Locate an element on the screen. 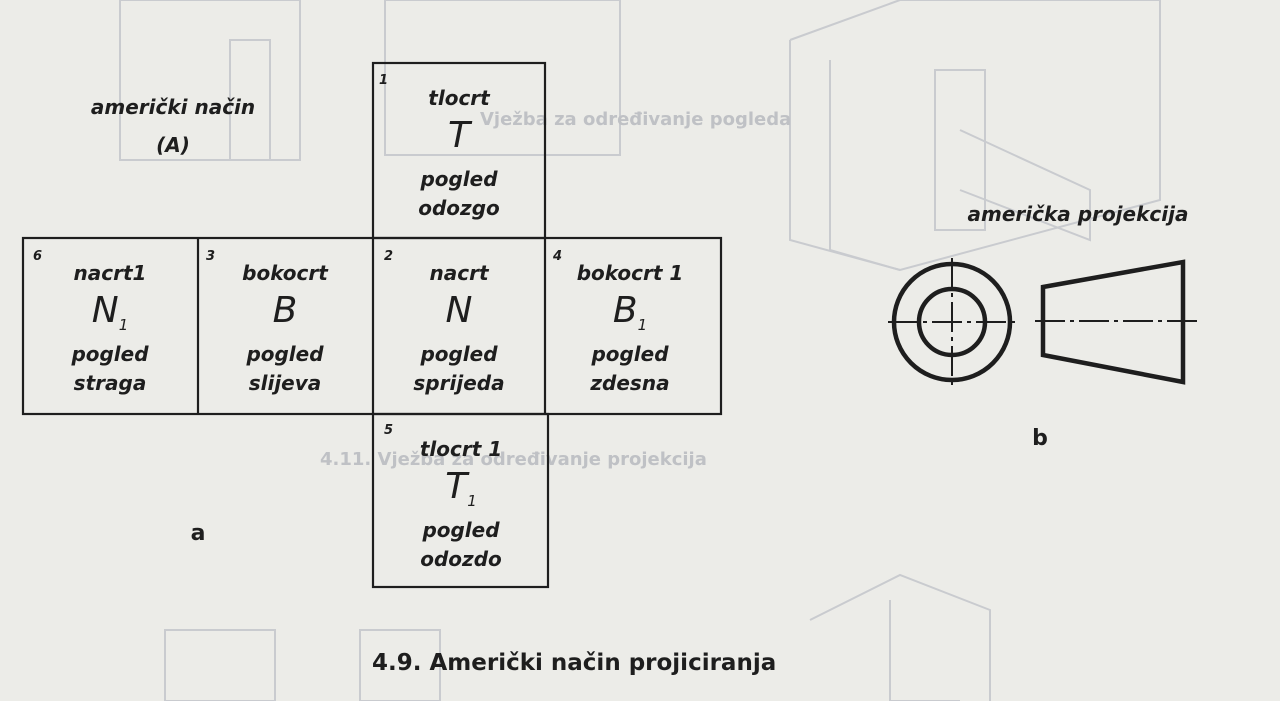 The width and height of the screenshot is (1280, 701). view-letter: B1 is located at coordinates (630, 312).